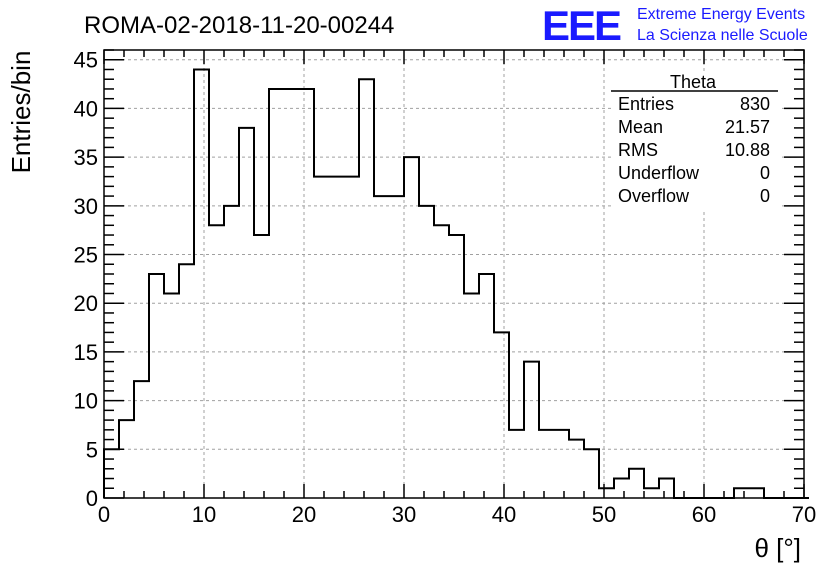 The width and height of the screenshot is (836, 572). Describe the element at coordinates (638, 150) in the screenshot. I see `stats-label-rms: RMS` at that location.